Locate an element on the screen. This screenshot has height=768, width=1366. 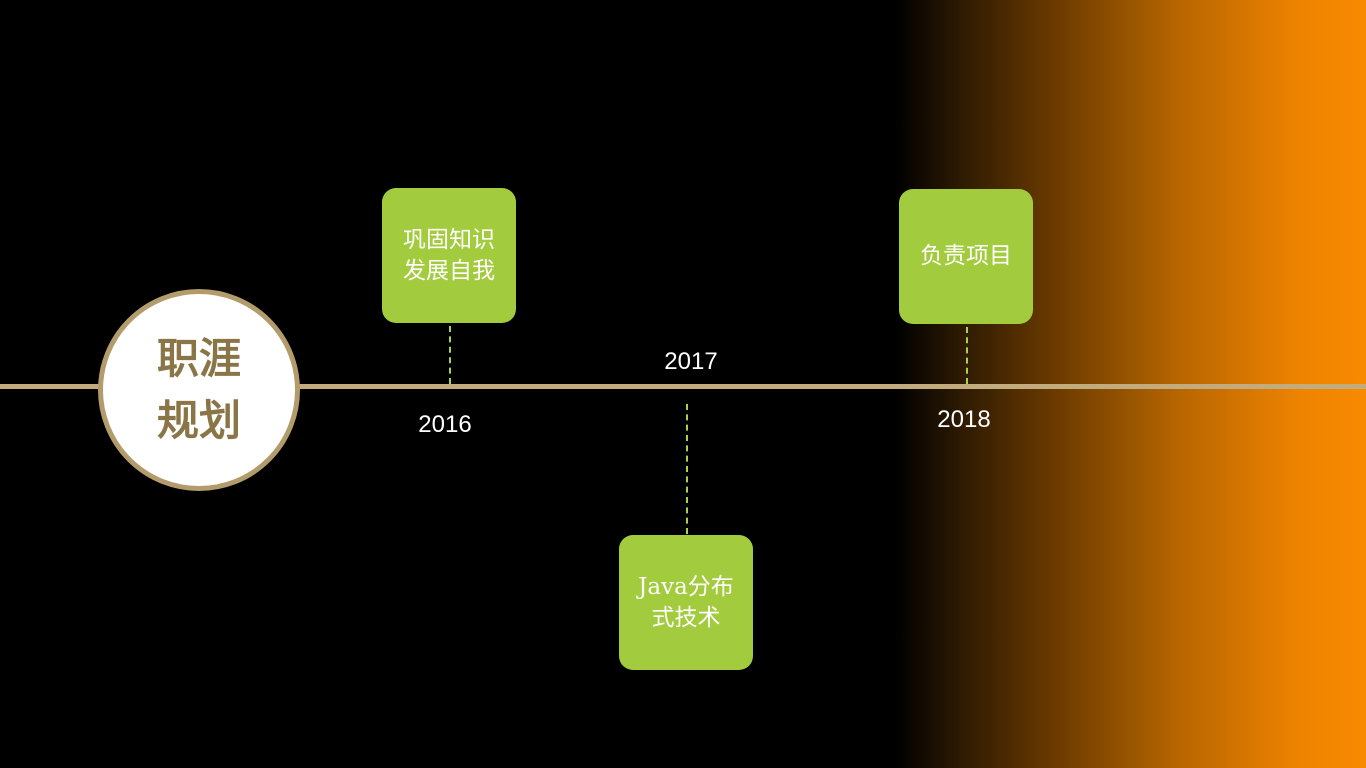
year-label-2017: 2017 is located at coordinates (691, 361).